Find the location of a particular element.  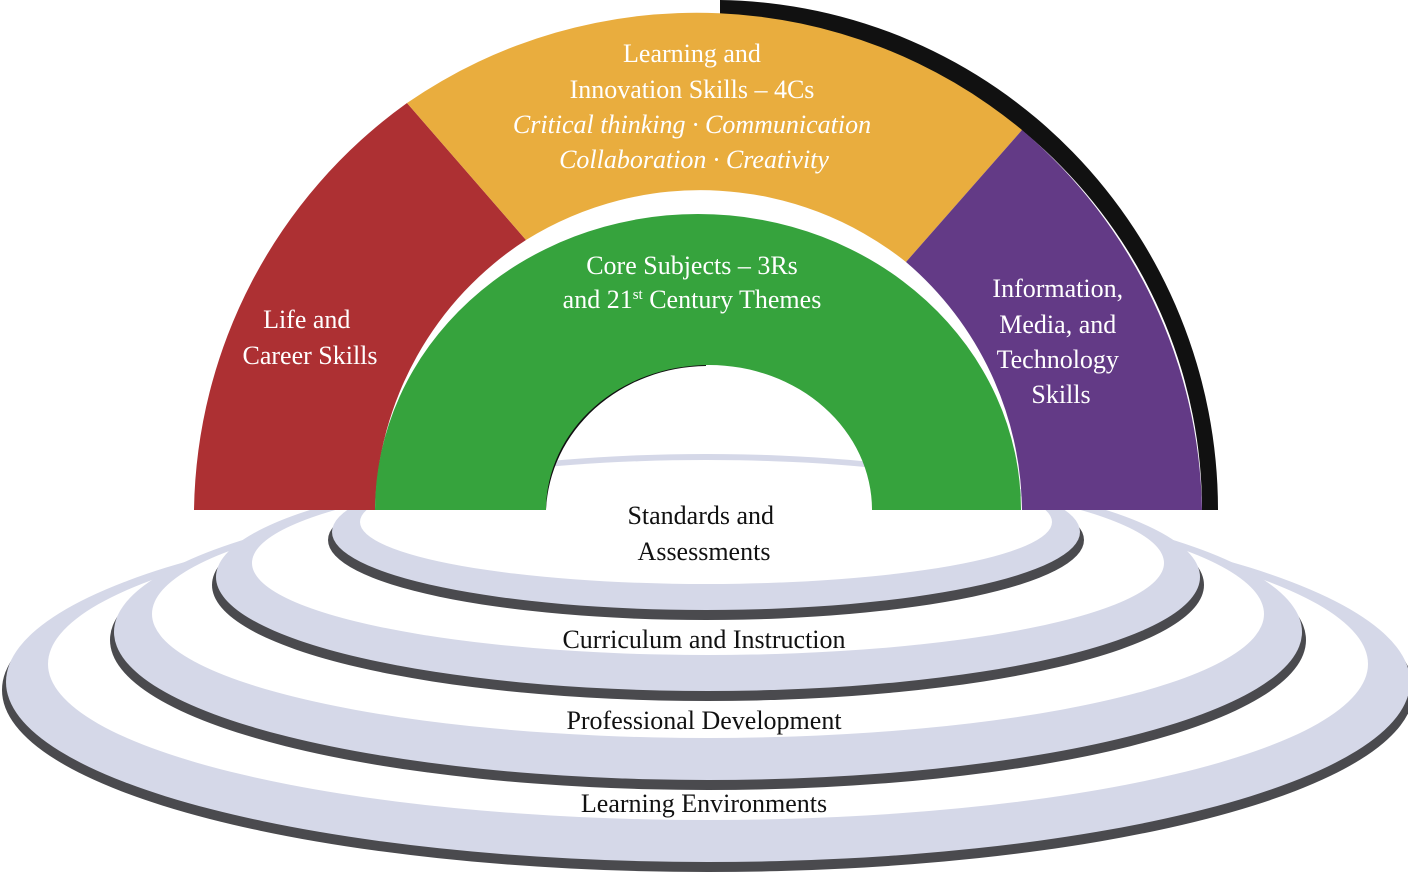

label-standards-assessments: Standards and Assessments is located at coordinates (703, 533).